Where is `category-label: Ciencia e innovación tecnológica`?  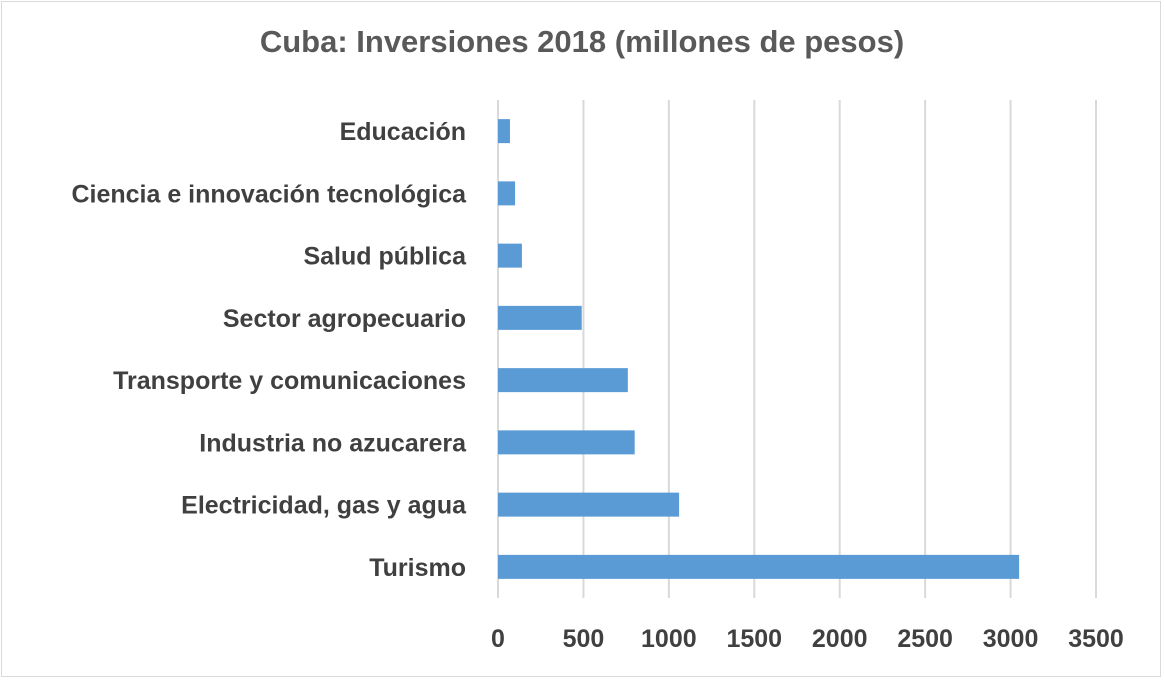
category-label: Ciencia e innovación tecnológica is located at coordinates (269, 194).